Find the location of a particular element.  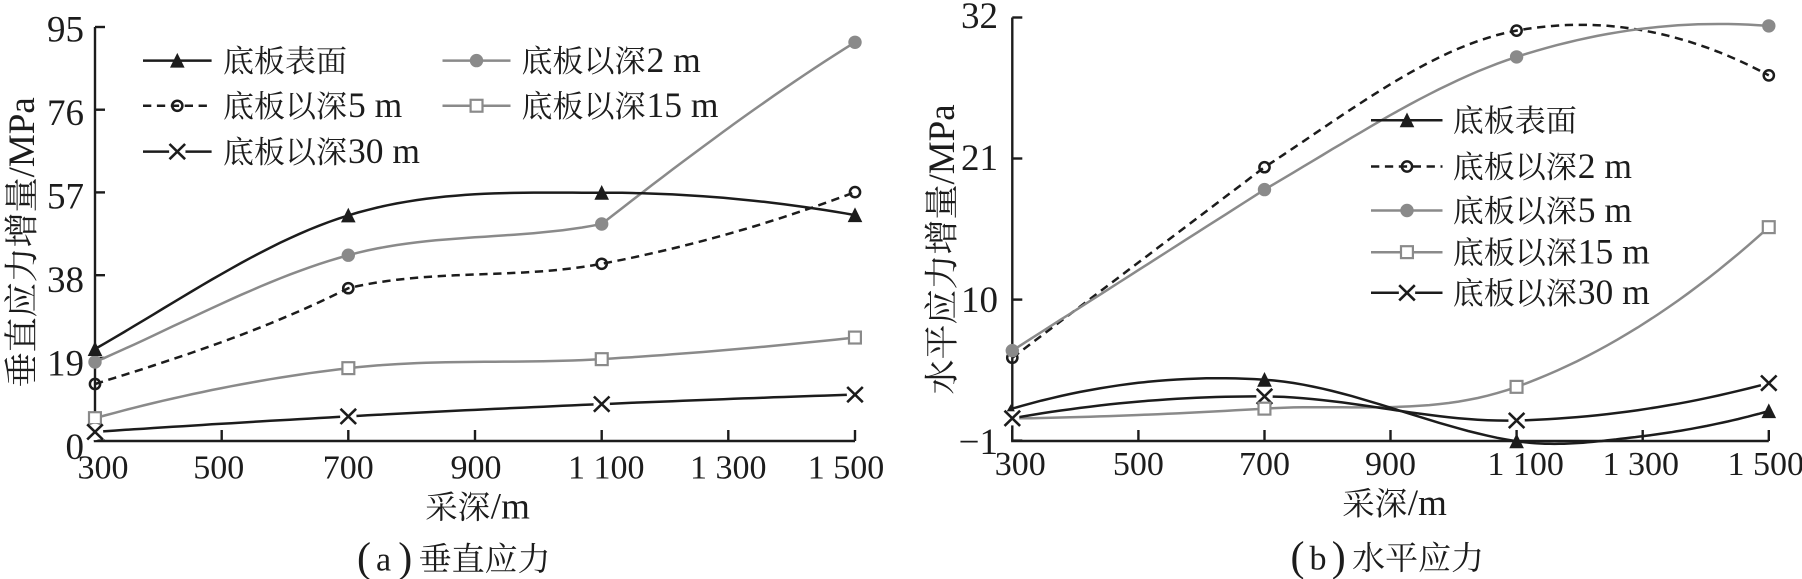

svg-text: −1 is located at coordinates (978, 442).